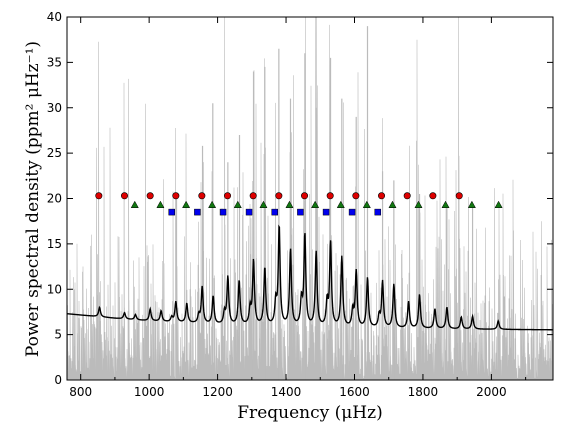 This screenshot has width=576, height=432. I want to click on x-tick-label-800: 800, so click(80, 392).